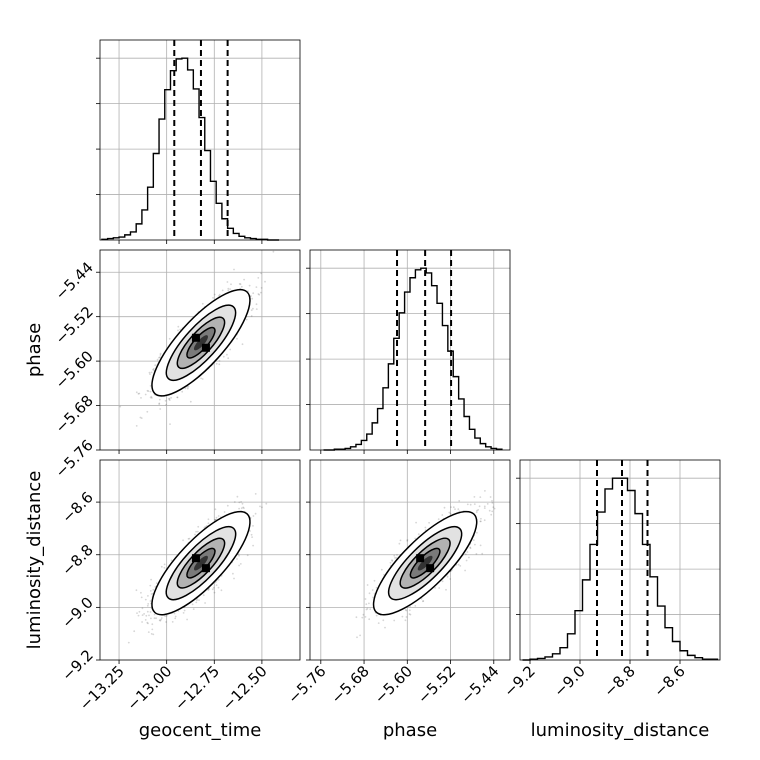  Describe the element at coordinates (74, 325) in the screenshot. I see `y-tick-label: −5.52` at that location.